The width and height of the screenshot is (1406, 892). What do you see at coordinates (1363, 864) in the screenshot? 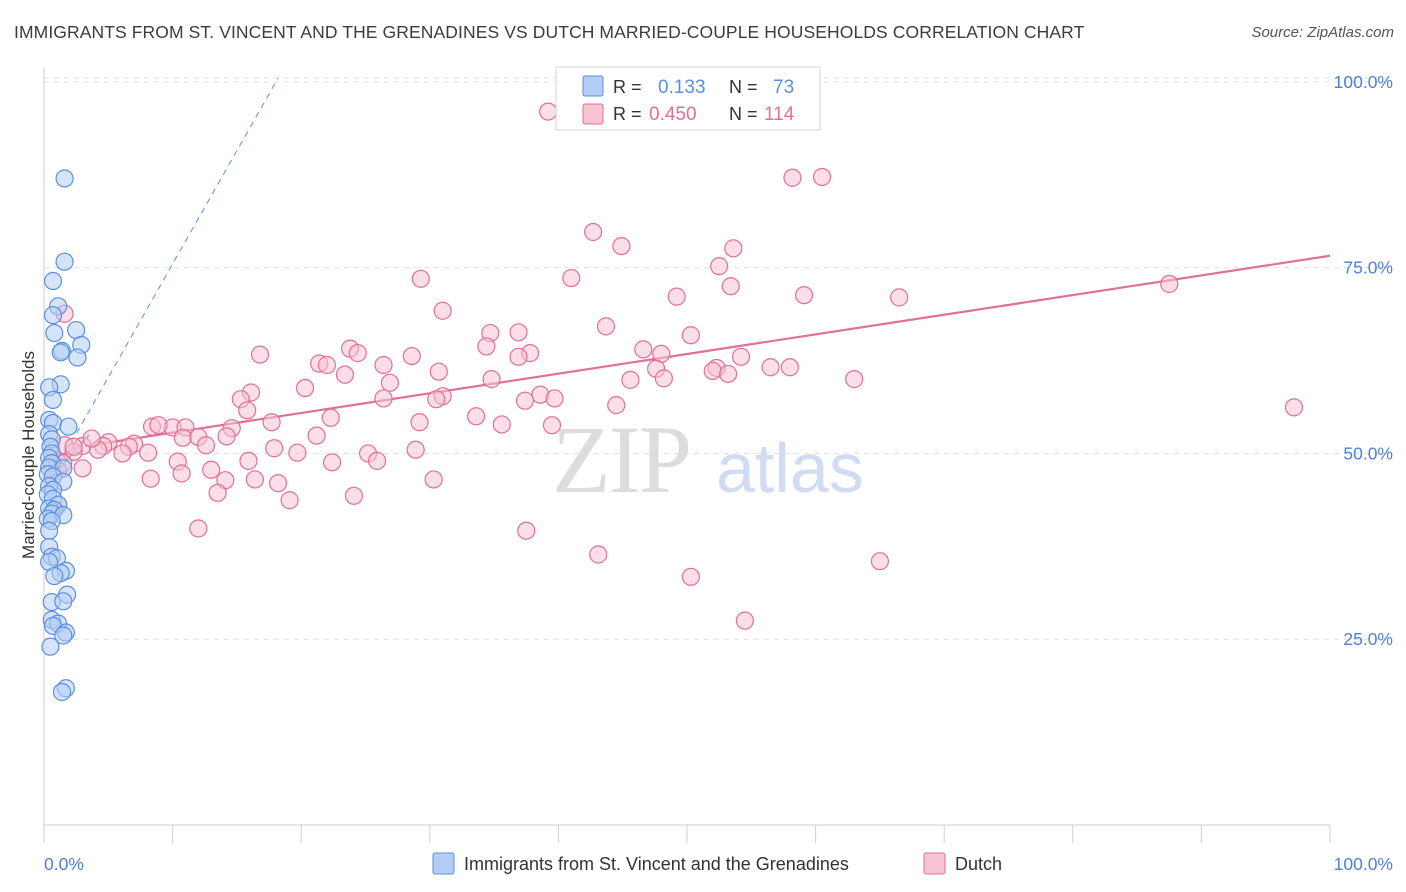
I see `x-tick-label-1: 100.0%` at bounding box center [1363, 864].